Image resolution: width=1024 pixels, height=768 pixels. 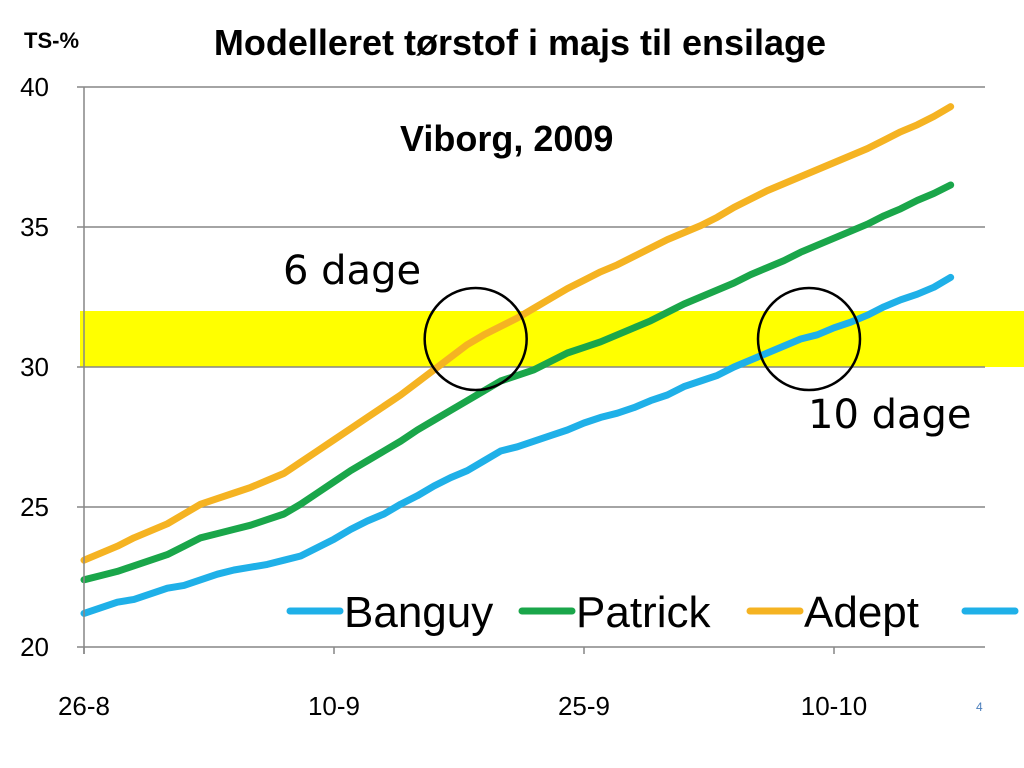 I want to click on y-tick-label: 25, so click(x=34, y=507).